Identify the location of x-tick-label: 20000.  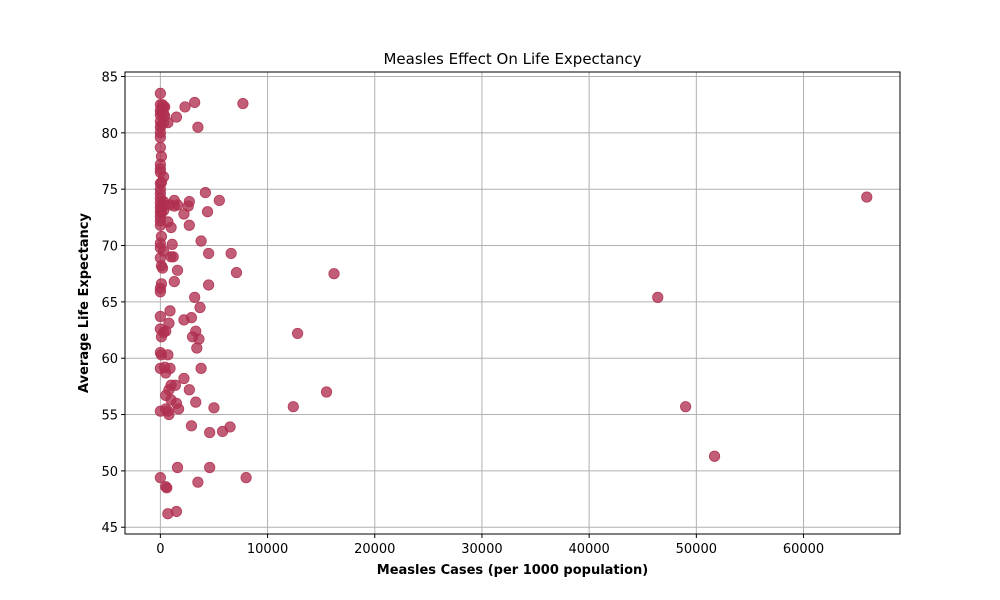
(374, 549).